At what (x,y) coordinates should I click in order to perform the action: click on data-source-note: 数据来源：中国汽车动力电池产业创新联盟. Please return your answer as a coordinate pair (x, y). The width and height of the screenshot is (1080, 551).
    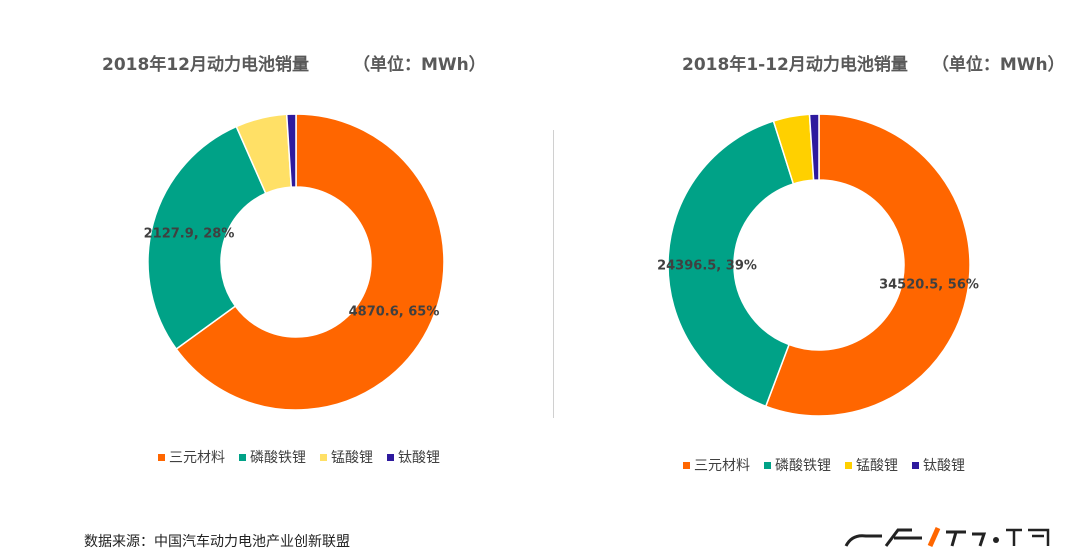
    Looking at the image, I should click on (217, 542).